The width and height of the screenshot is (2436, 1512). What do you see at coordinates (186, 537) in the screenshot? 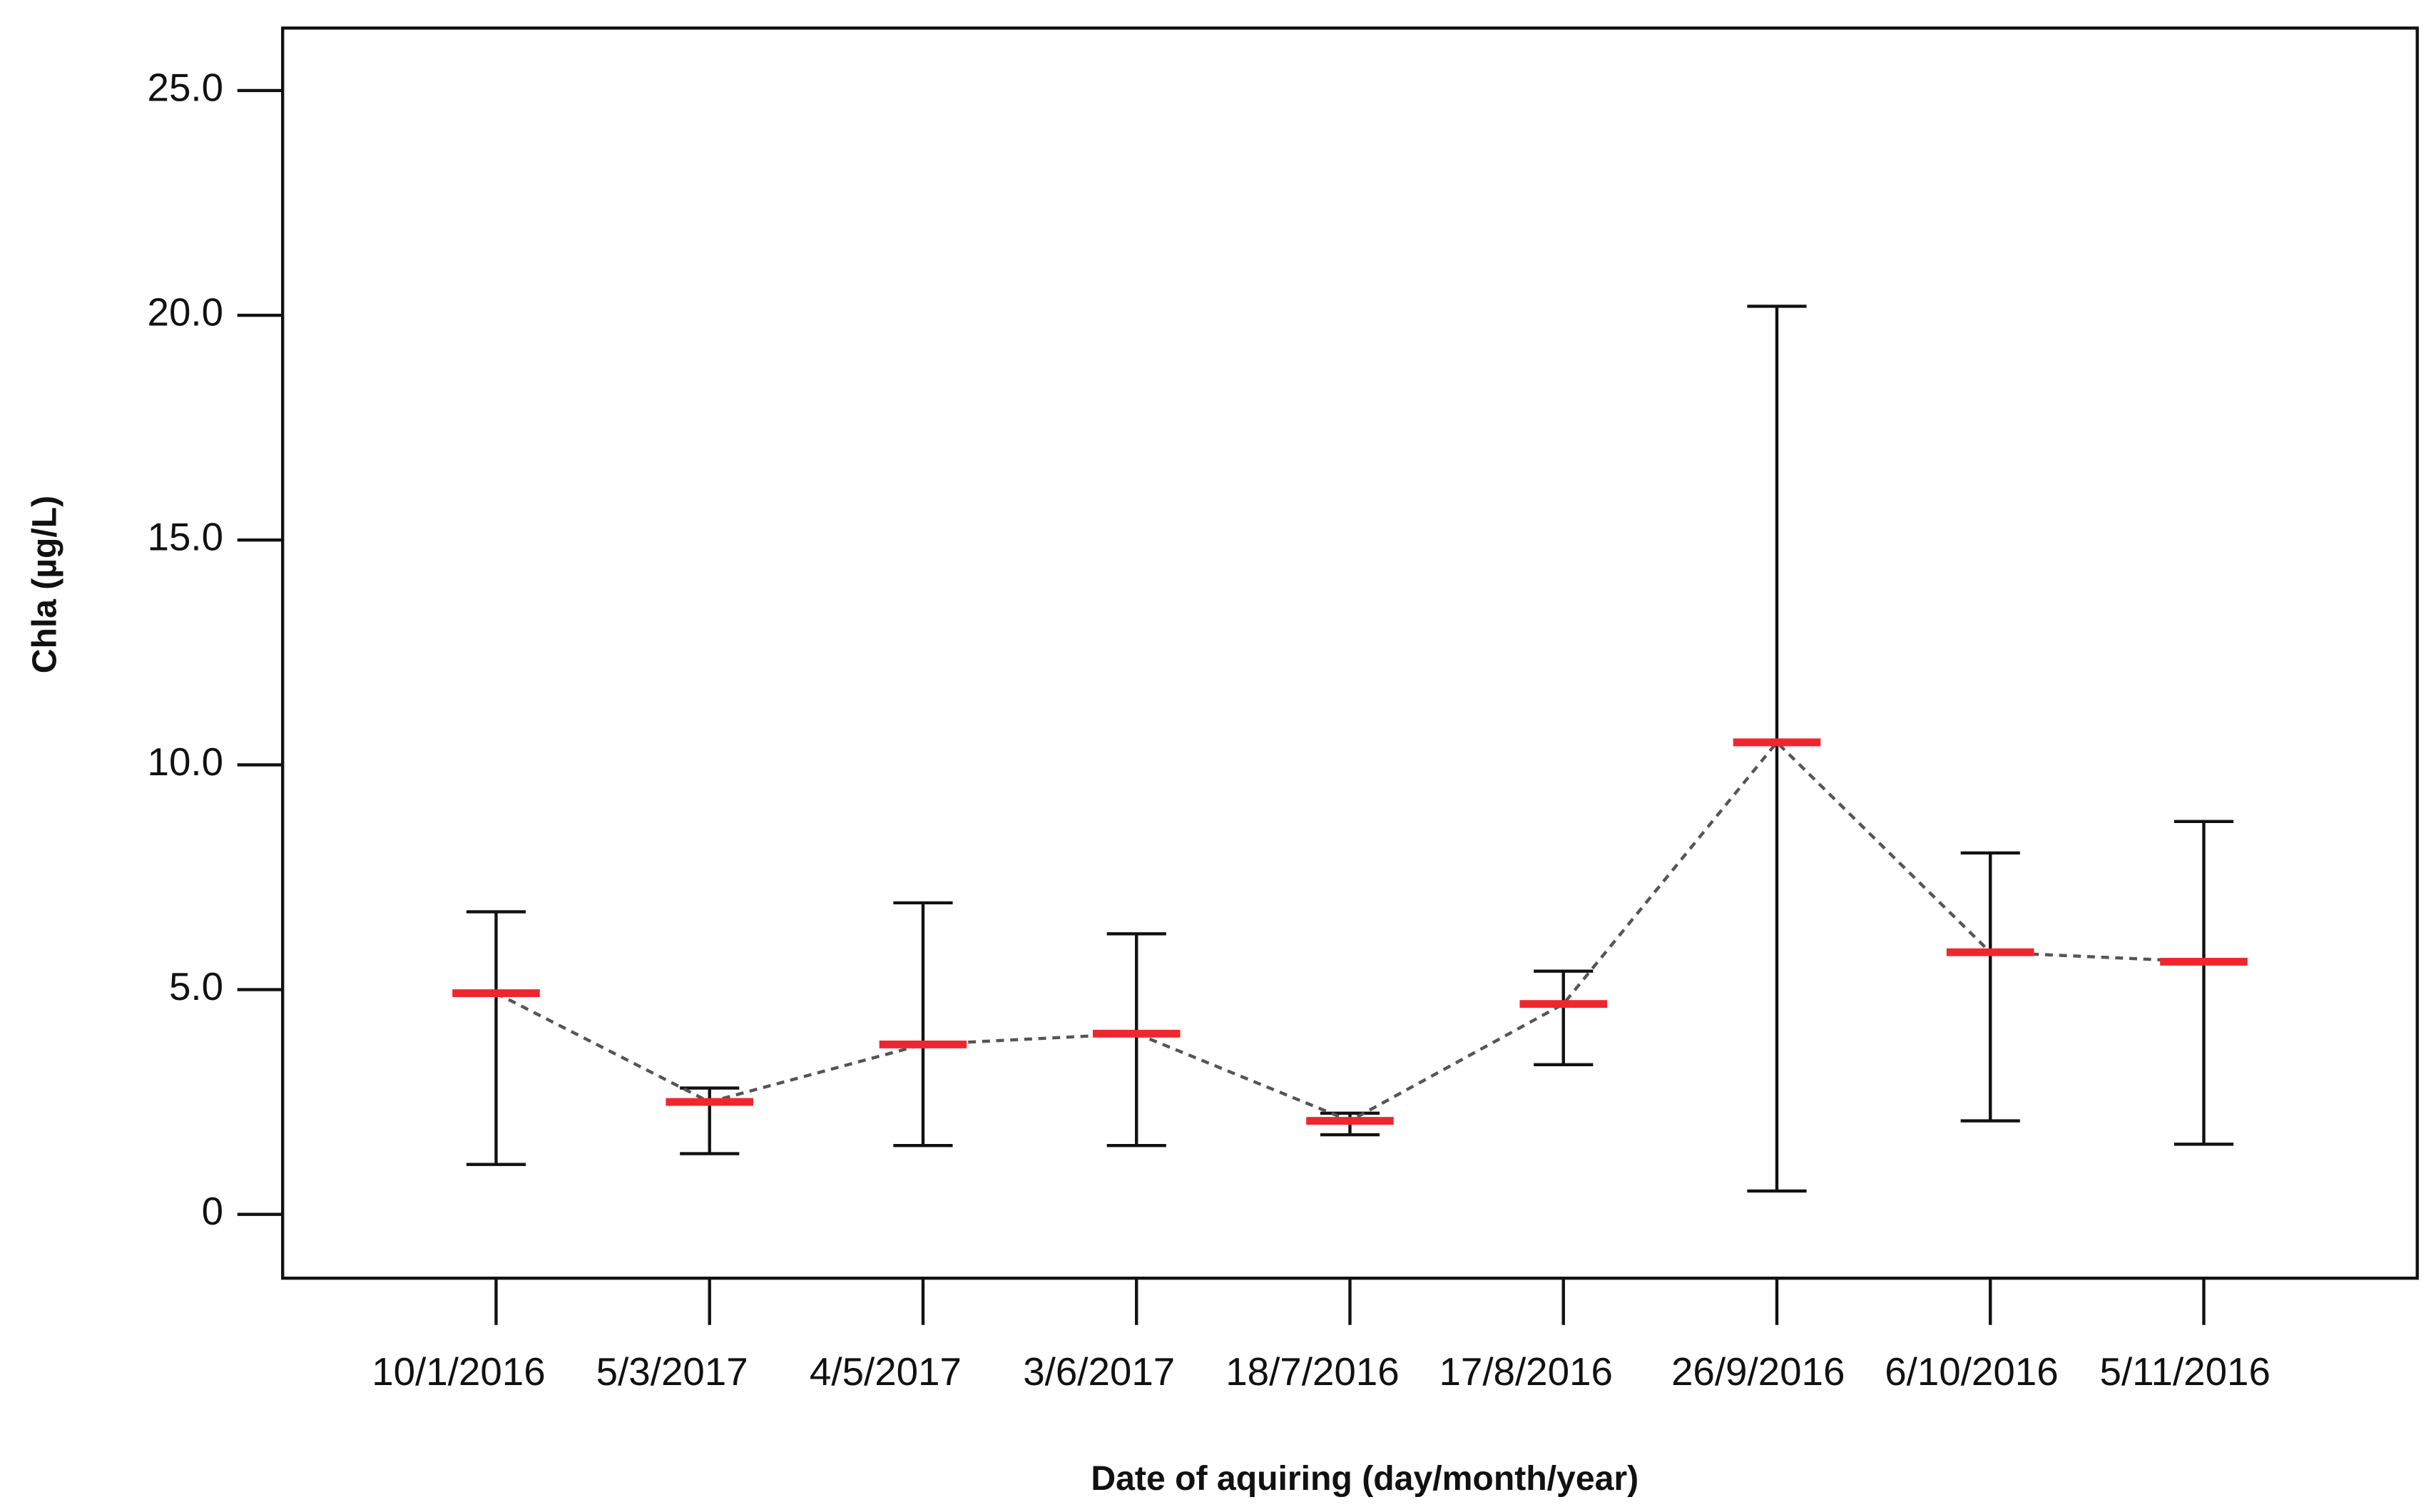
I see `y-tick-label: 15.0` at bounding box center [186, 537].